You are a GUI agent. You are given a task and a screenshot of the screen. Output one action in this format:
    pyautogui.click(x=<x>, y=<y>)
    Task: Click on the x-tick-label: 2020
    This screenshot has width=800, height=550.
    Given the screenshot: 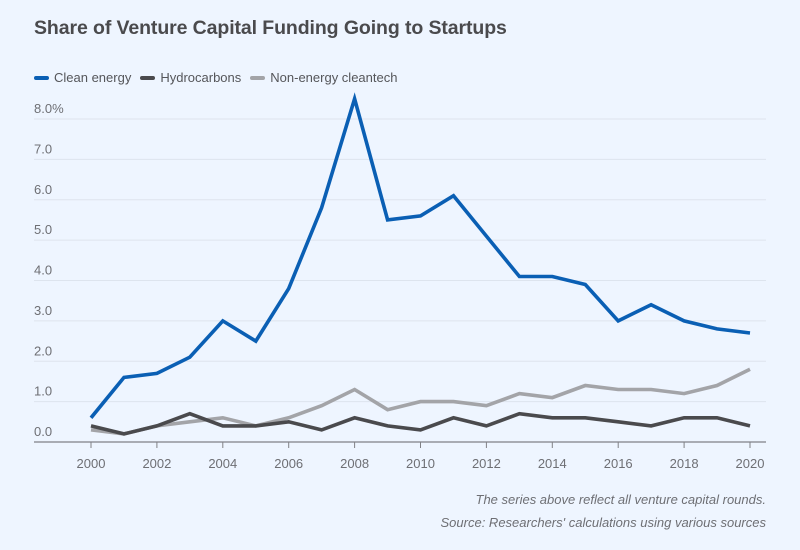 What is the action you would take?
    pyautogui.click(x=750, y=463)
    